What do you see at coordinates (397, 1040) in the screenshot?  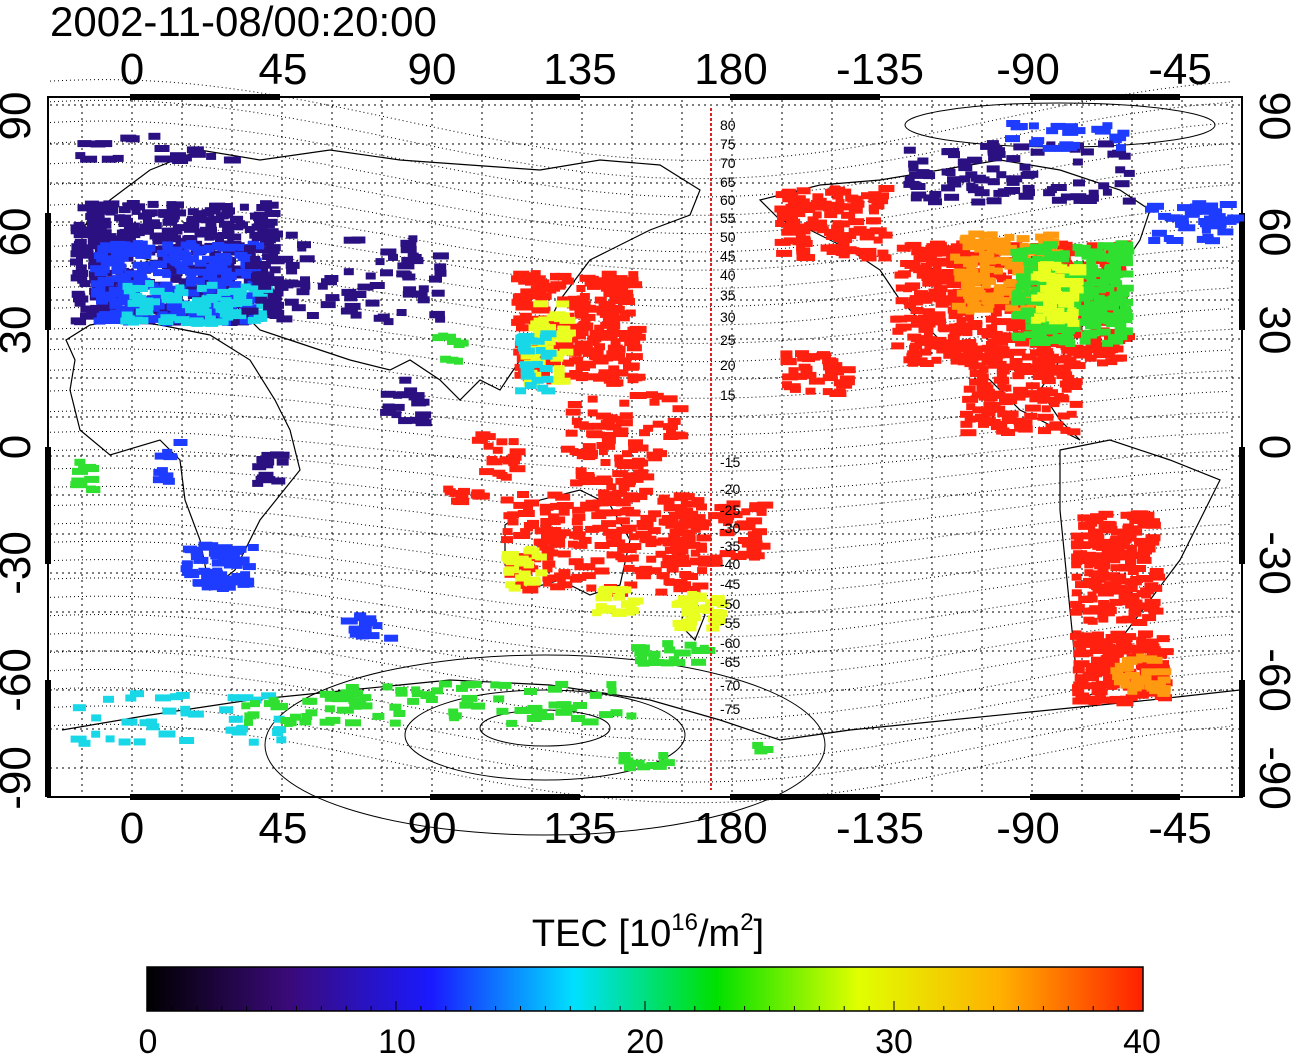 I see `colorbar-tick-label: 10` at bounding box center [397, 1040].